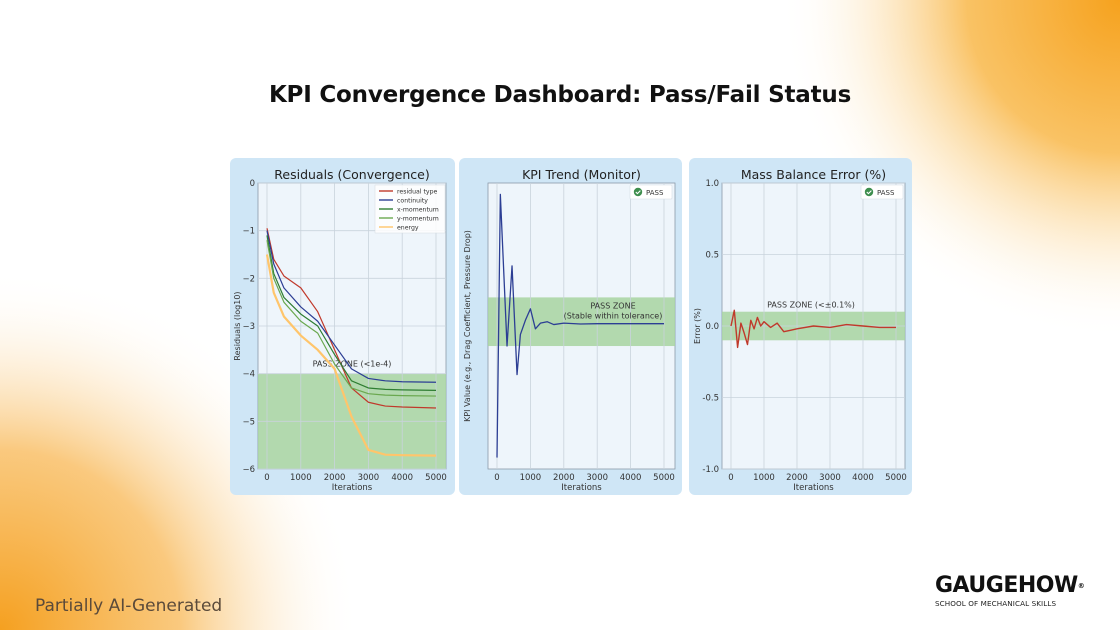  I want to click on y-tick-label: −6, so click(248, 470).